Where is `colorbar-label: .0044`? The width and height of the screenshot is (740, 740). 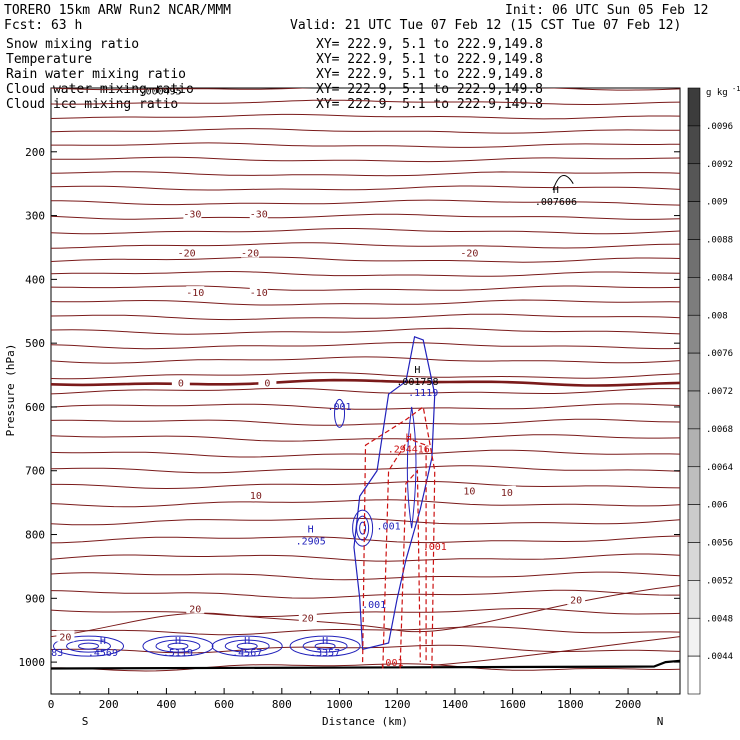
colorbar-label: .0044 is located at coordinates (719, 657).